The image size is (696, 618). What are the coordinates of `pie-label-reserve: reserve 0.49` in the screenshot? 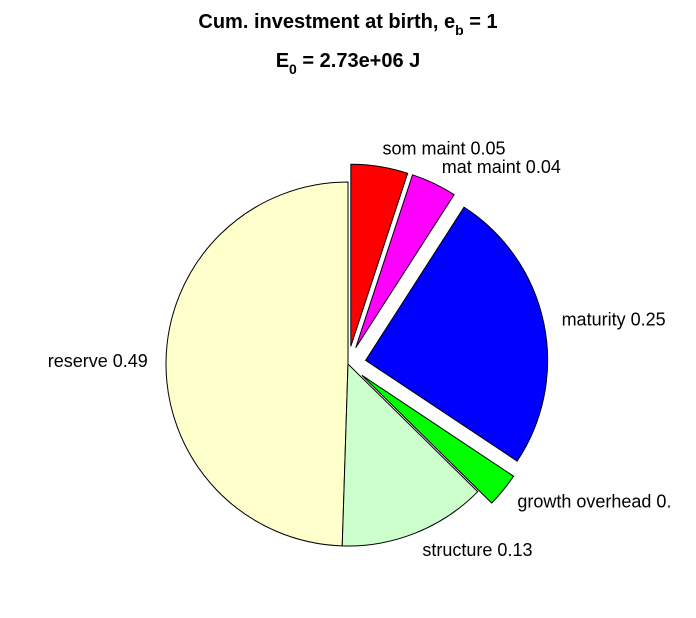 It's located at (98, 361).